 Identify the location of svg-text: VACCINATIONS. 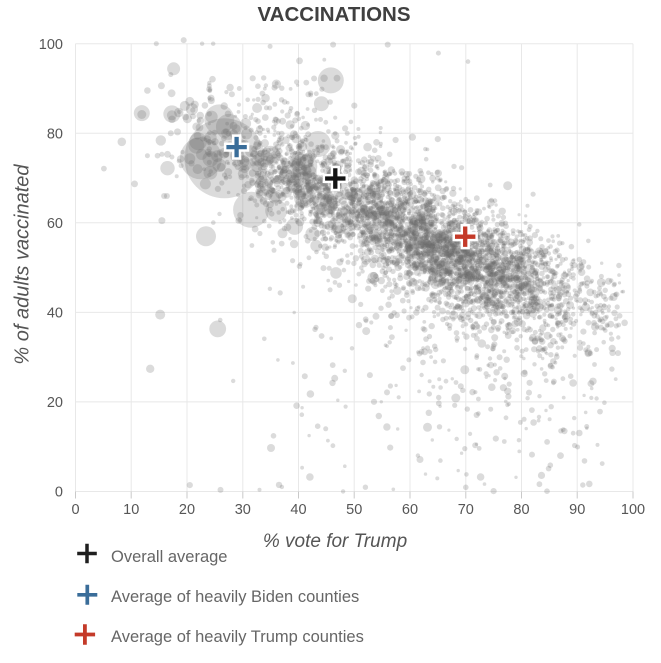
(334, 14).